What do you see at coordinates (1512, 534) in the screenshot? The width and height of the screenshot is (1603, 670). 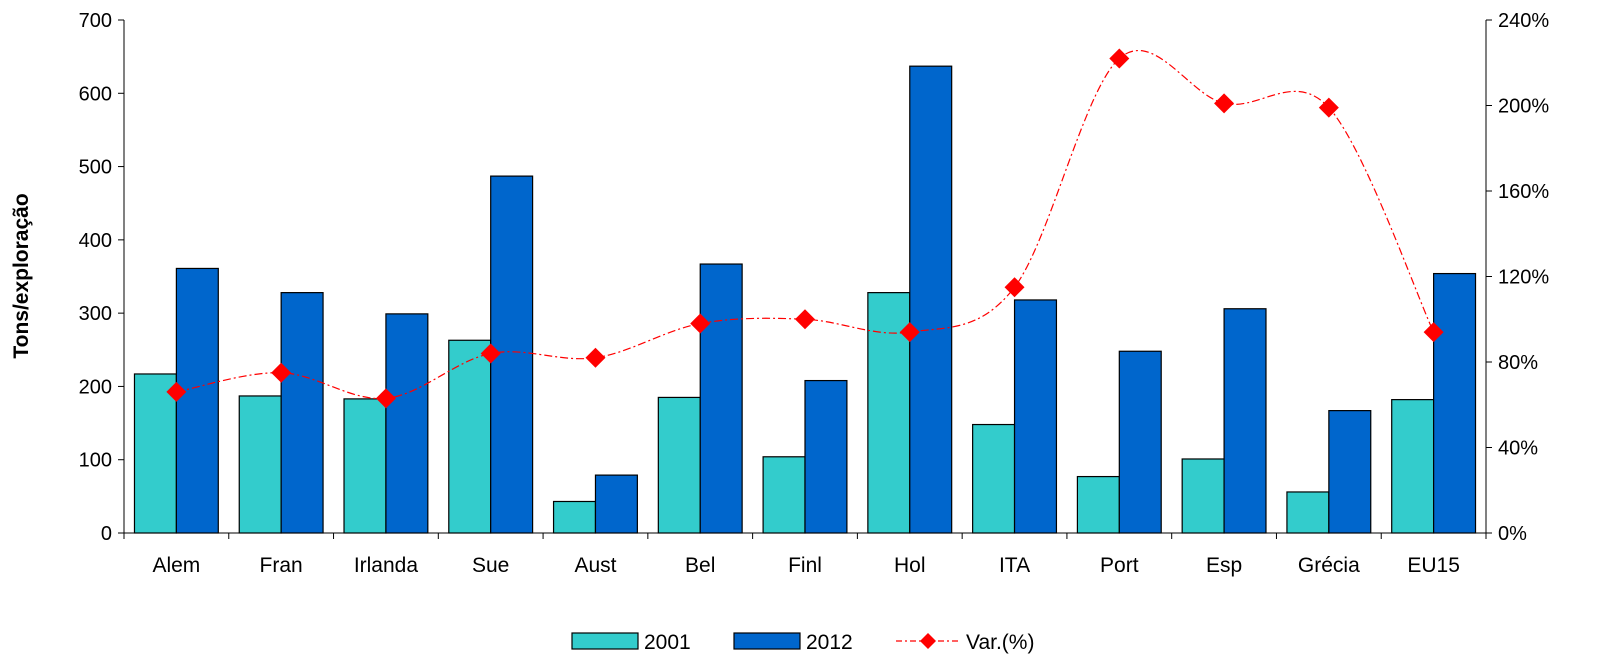 I see `y2-tick-label: 0%` at bounding box center [1512, 534].